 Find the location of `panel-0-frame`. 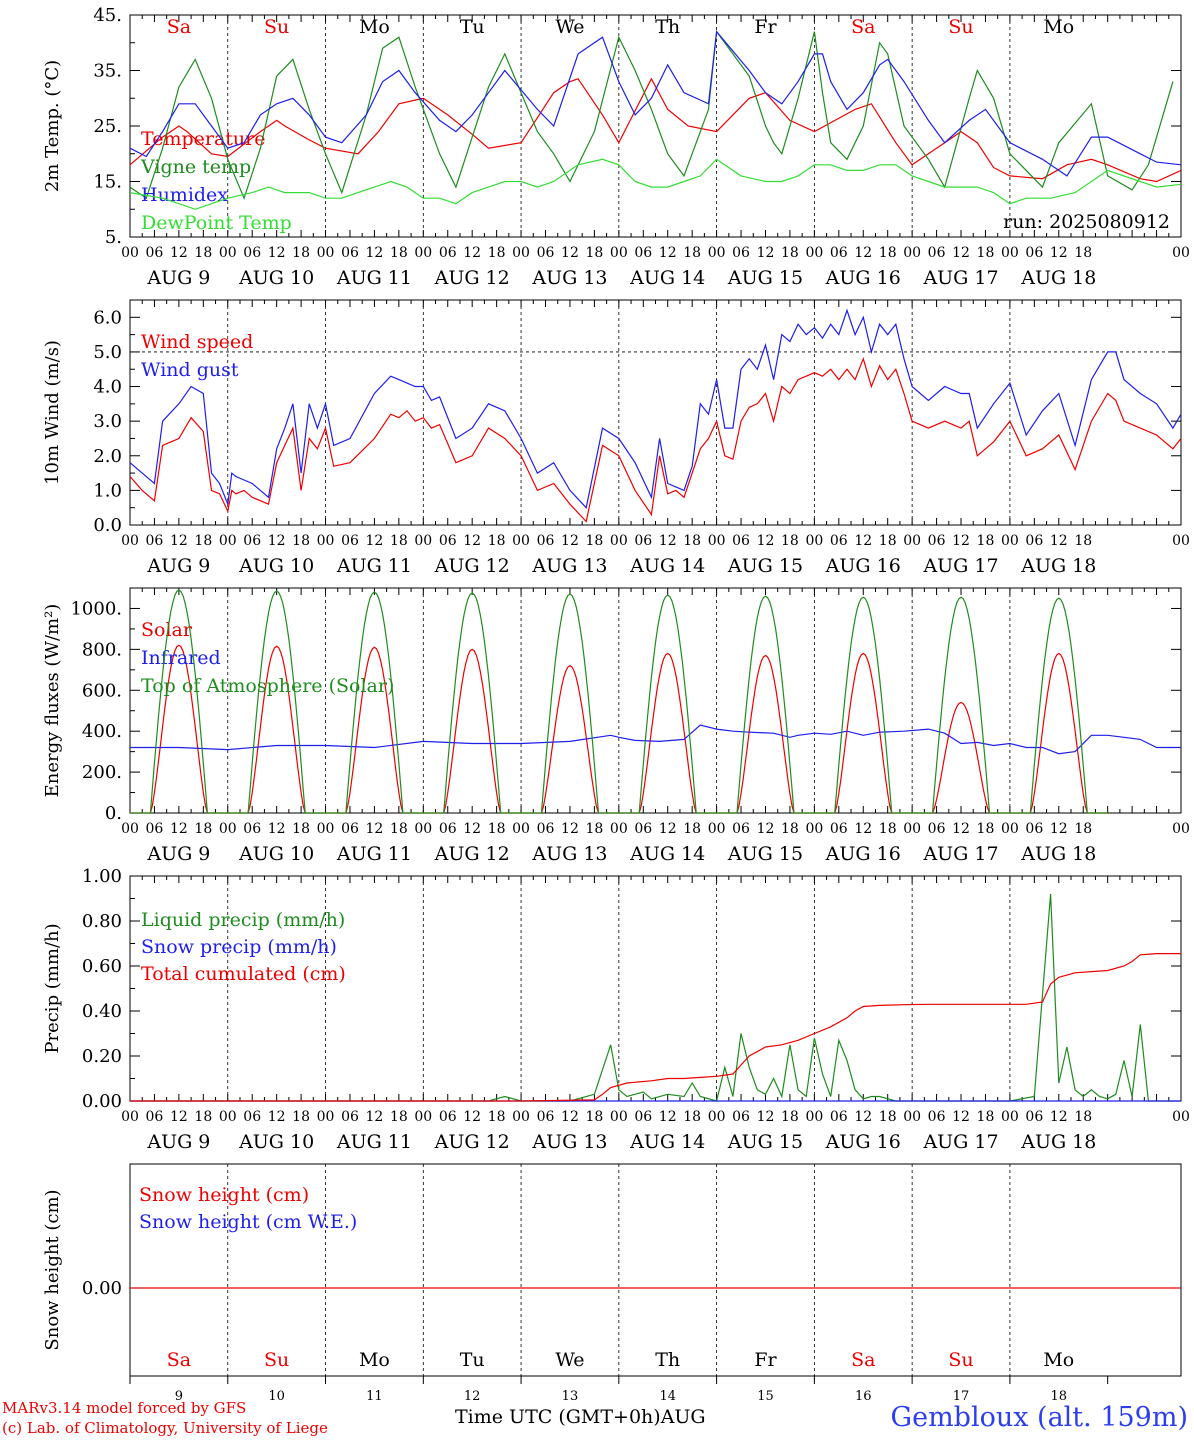

panel-0-frame is located at coordinates (655, 126).